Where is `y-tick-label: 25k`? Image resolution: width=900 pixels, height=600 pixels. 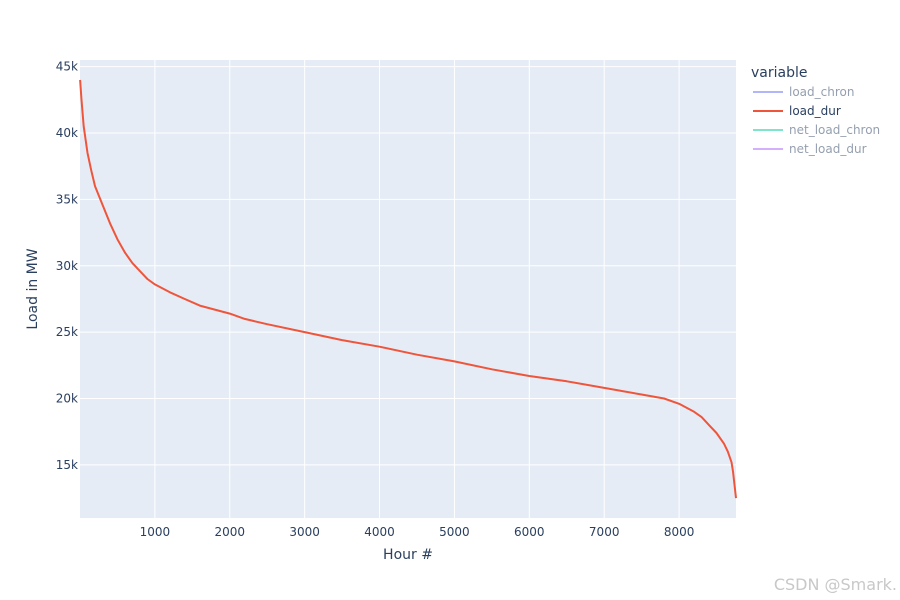 y-tick-label: 25k is located at coordinates (67, 332).